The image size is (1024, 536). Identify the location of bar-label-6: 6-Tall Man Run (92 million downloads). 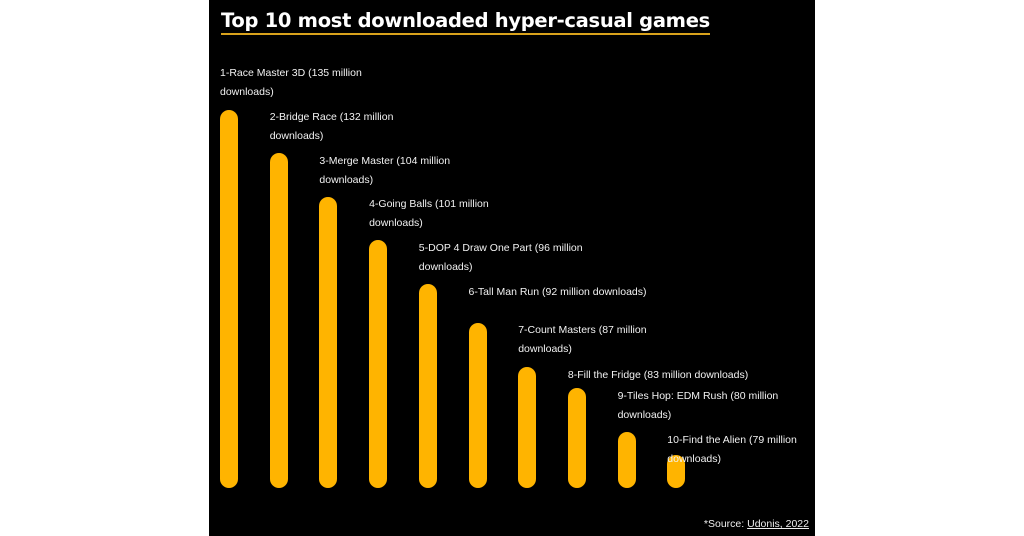
(557, 292).